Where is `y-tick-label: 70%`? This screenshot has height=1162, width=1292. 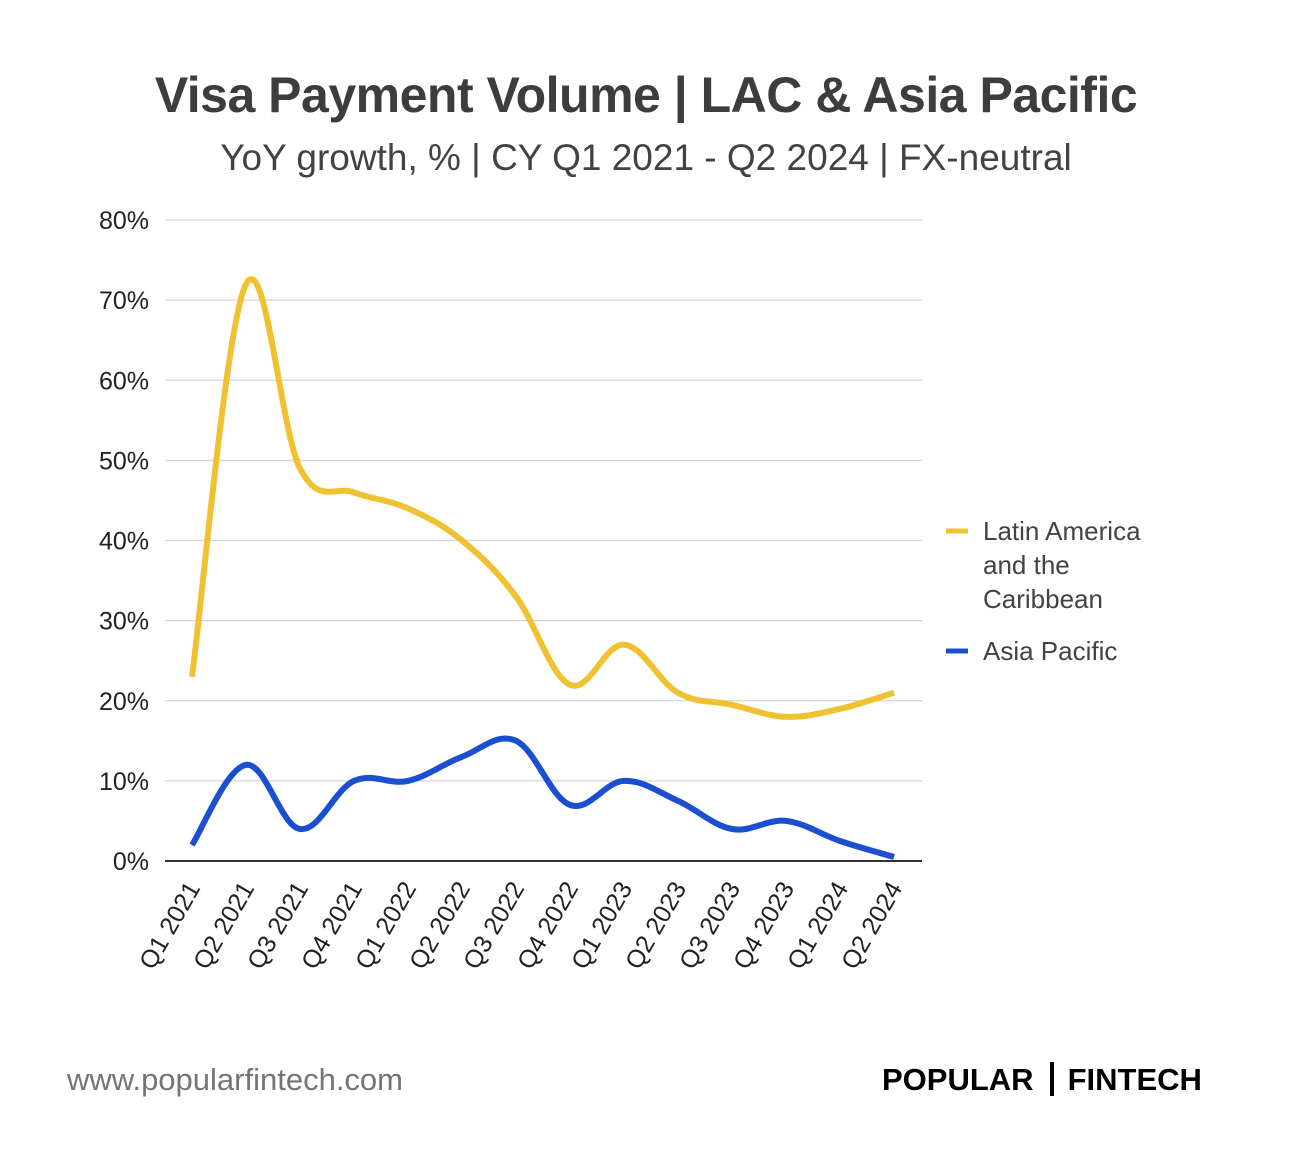 y-tick-label: 70% is located at coordinates (124, 301).